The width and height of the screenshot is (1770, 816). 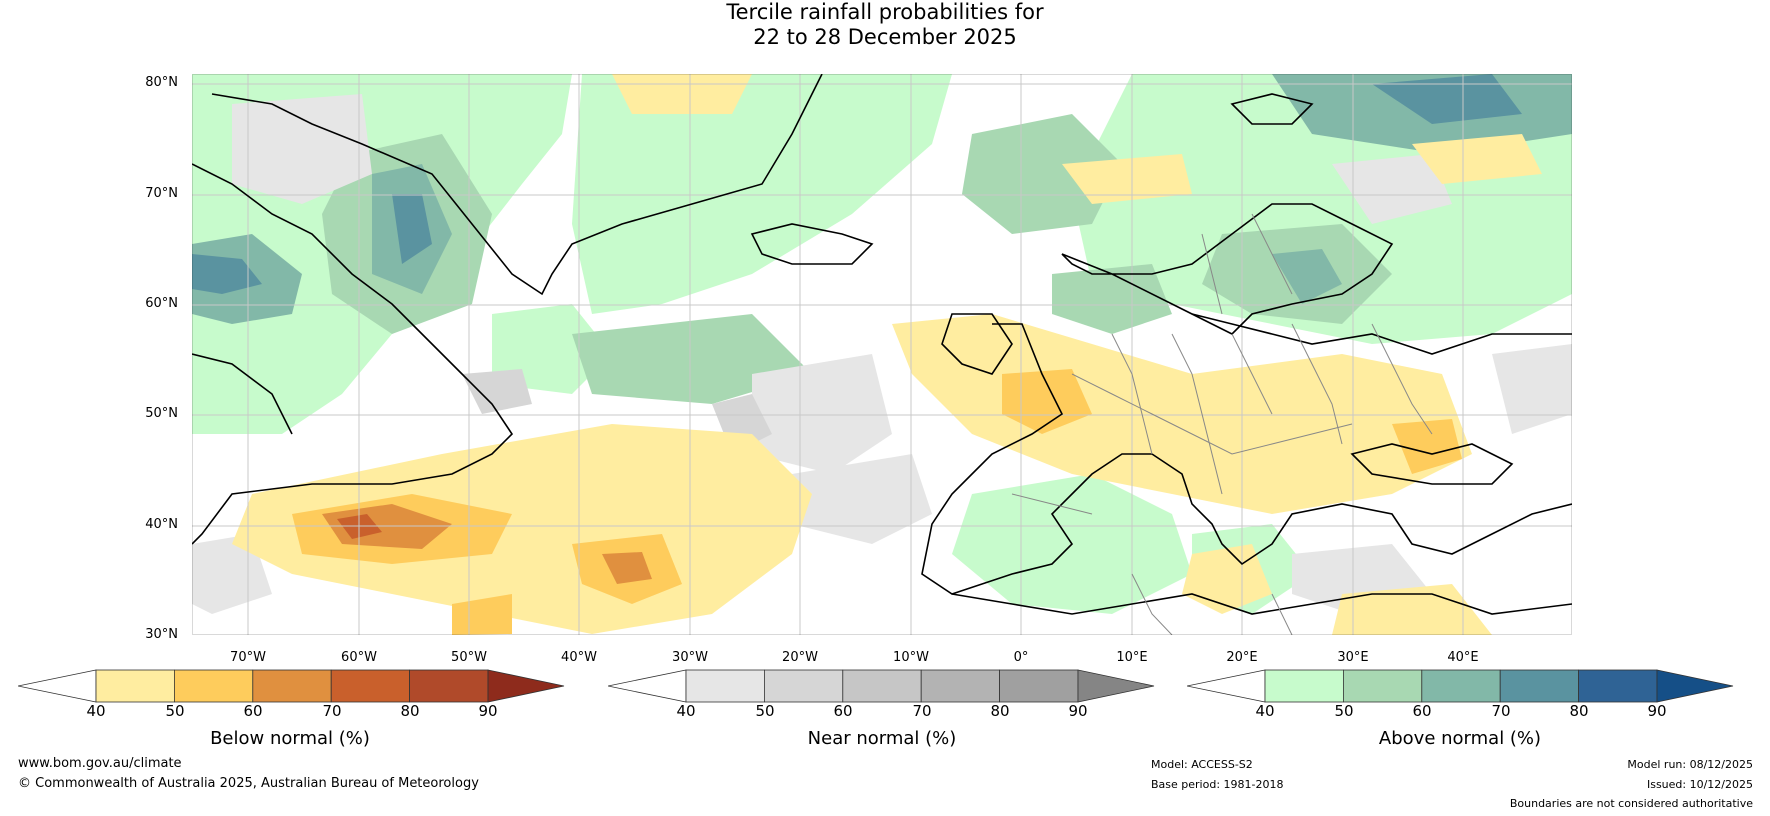 What do you see at coordinates (690, 657) in the screenshot?
I see `lon-label-30w: 30°W` at bounding box center [690, 657].